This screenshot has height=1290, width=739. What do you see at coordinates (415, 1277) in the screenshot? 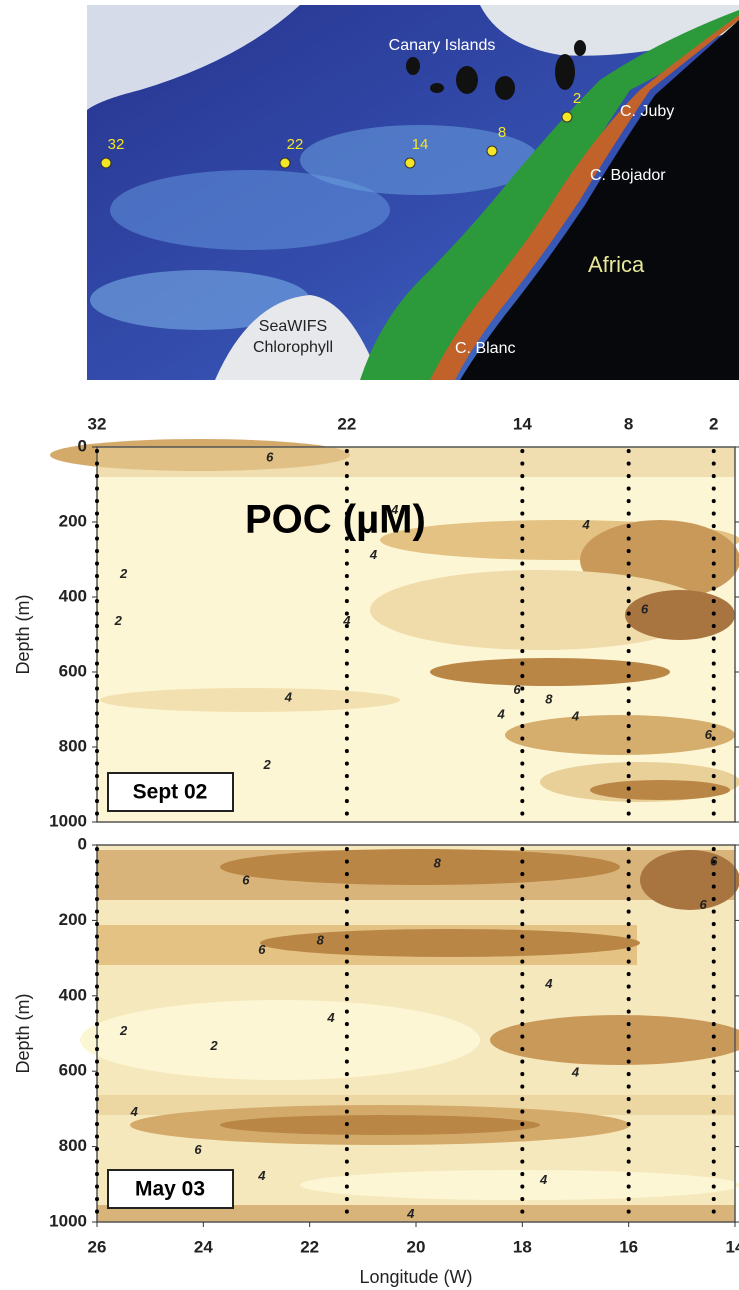
I see `x-axis-label: Longitude (W)` at bounding box center [415, 1277].